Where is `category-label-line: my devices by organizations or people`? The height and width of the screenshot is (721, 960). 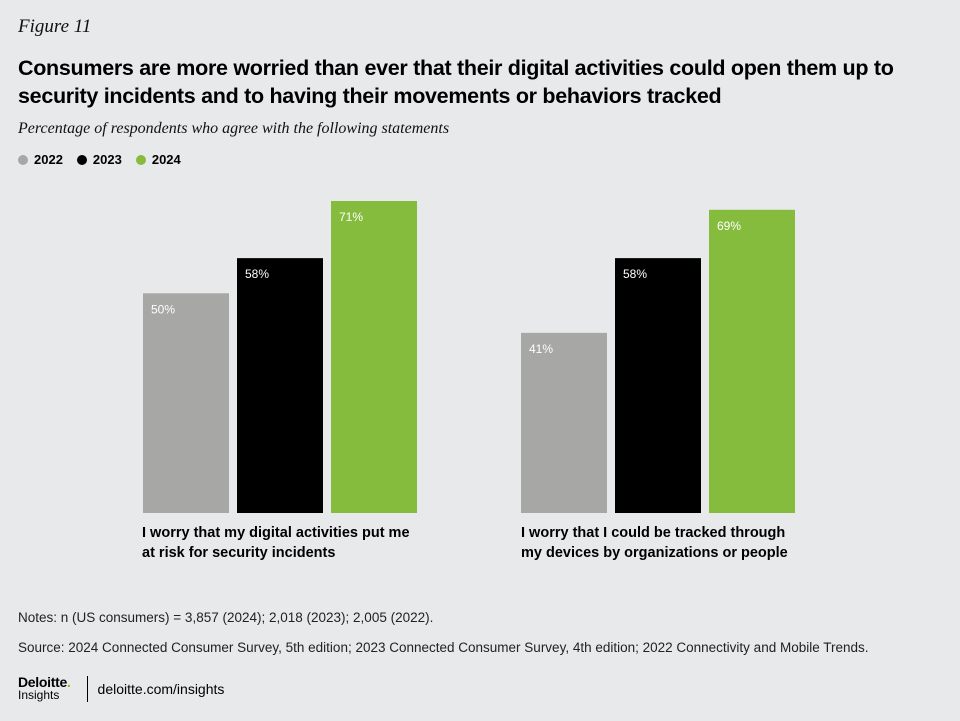 category-label-line: my devices by organizations or people is located at coordinates (654, 553).